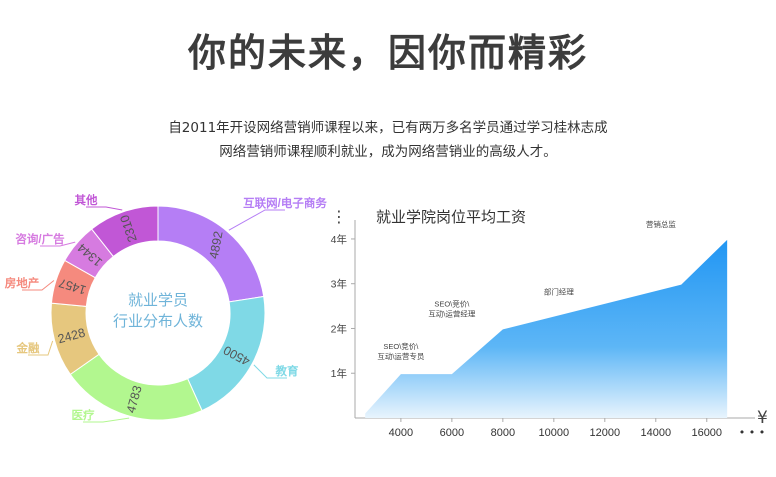 Image resolution: width=776 pixels, height=477 pixels. What do you see at coordinates (339, 284) in the screenshot?
I see `y-tick-label: 3年` at bounding box center [339, 284].